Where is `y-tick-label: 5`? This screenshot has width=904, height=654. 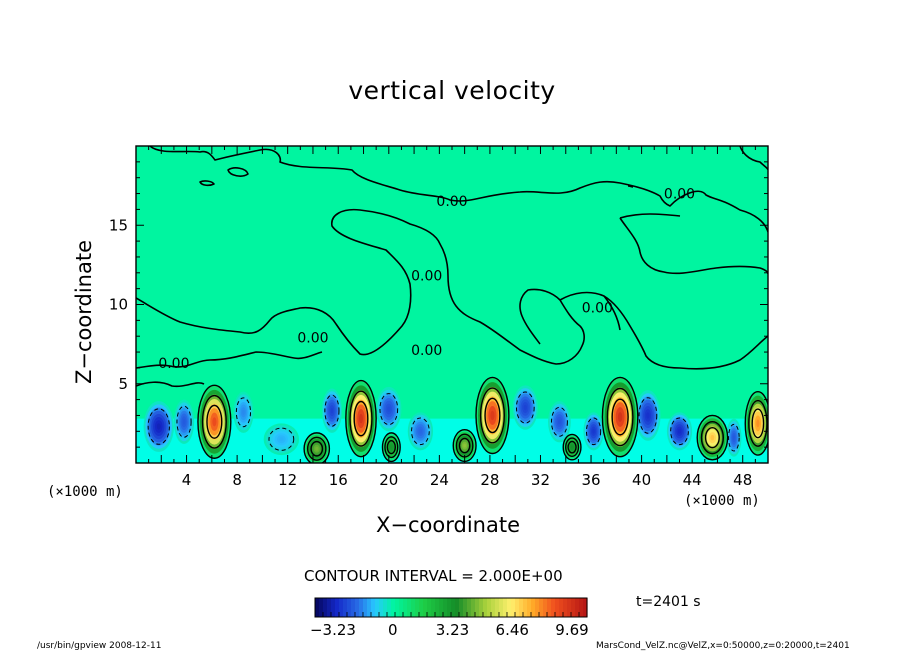 y-tick-label: 5 is located at coordinates (123, 384).